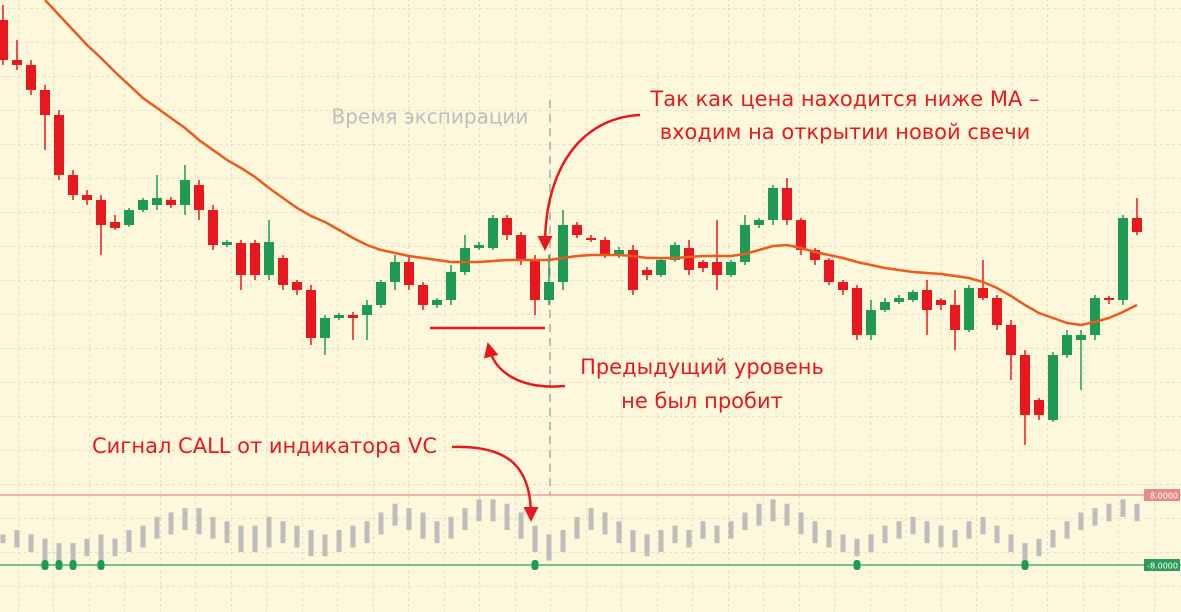 The width and height of the screenshot is (1181, 612). What do you see at coordinates (702, 401) in the screenshot?
I see `annotation: не был пробит` at bounding box center [702, 401].